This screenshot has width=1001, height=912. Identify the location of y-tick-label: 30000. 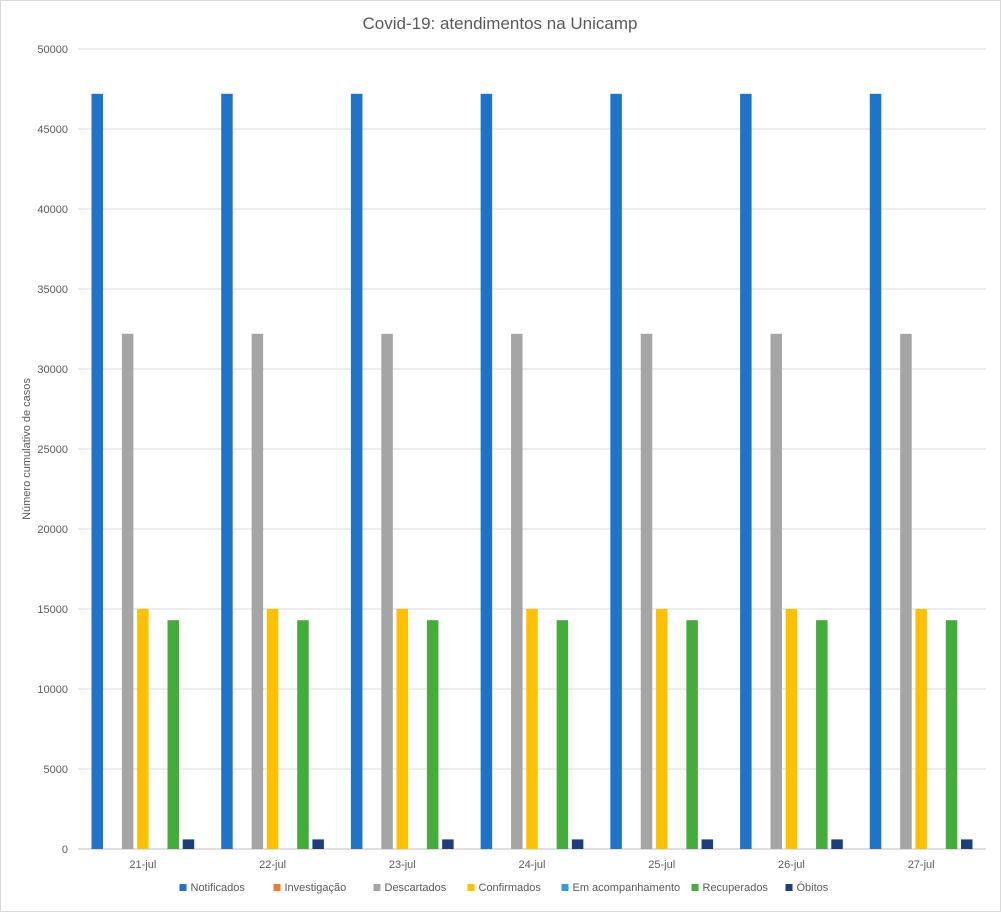
(52, 370).